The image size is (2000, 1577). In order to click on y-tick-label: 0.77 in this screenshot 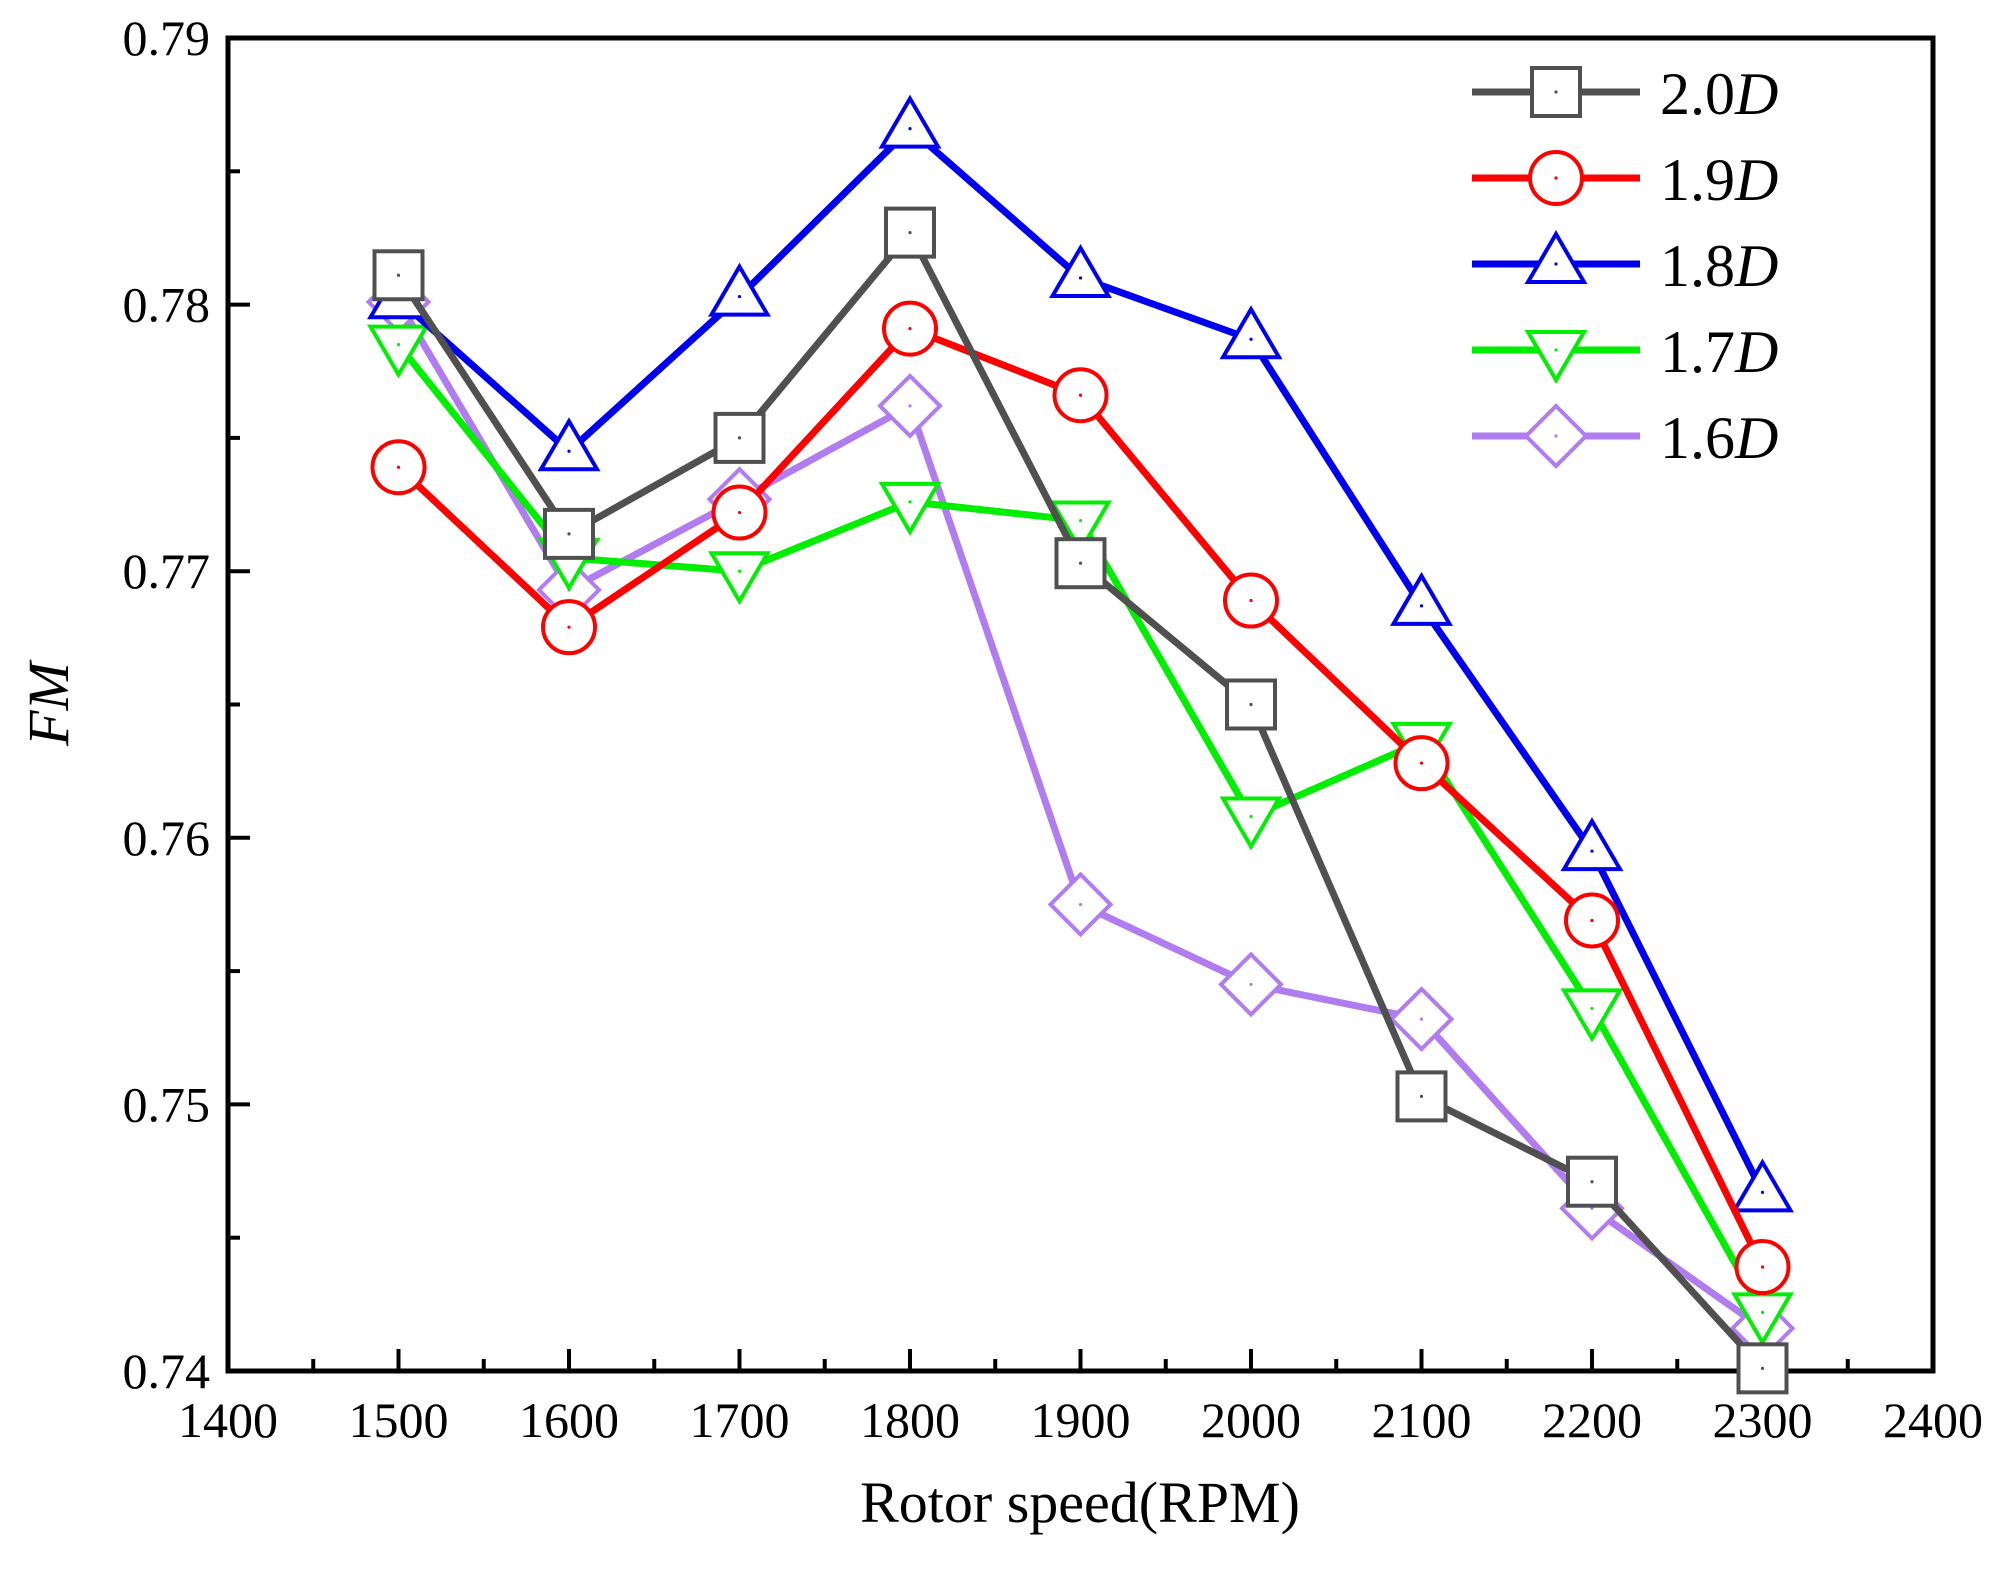, I will do `click(167, 571)`.